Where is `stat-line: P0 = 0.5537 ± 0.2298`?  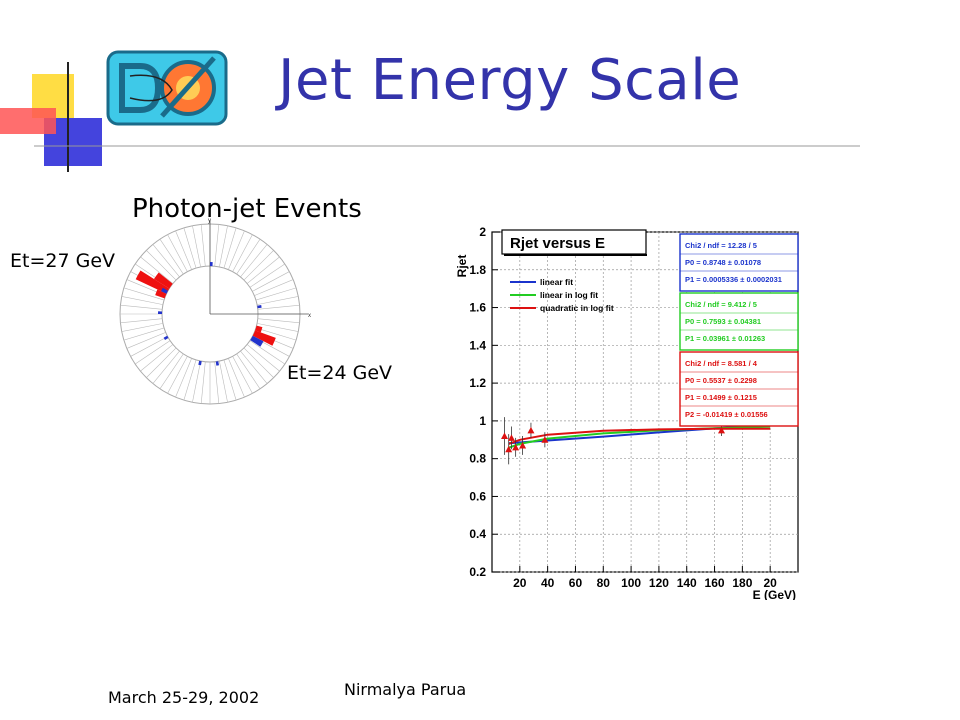 stat-line: P0 = 0.5537 ± 0.2298 is located at coordinates (721, 380).